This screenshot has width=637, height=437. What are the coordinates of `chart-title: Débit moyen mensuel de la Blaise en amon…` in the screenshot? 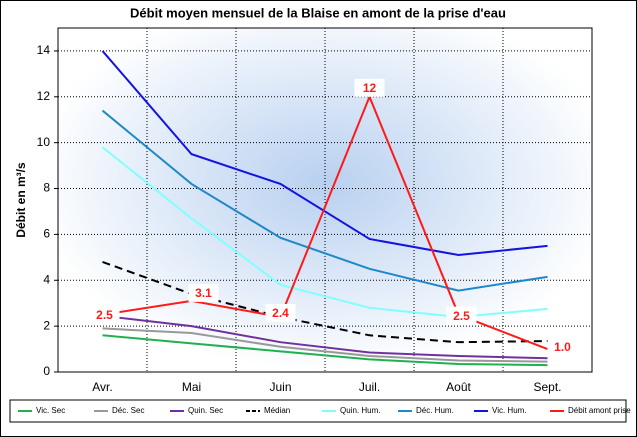 It's located at (318, 12).